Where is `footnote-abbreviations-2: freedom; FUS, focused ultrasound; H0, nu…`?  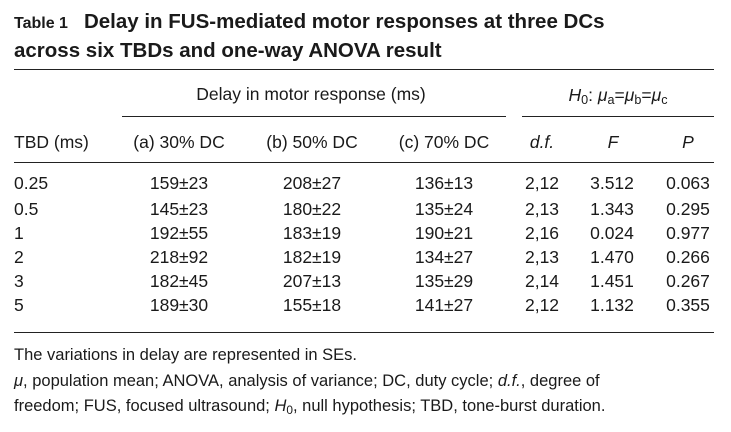
footnote-abbreviations-2: freedom; FUS, focused ultrasound; H0, nu… is located at coordinates (310, 407).